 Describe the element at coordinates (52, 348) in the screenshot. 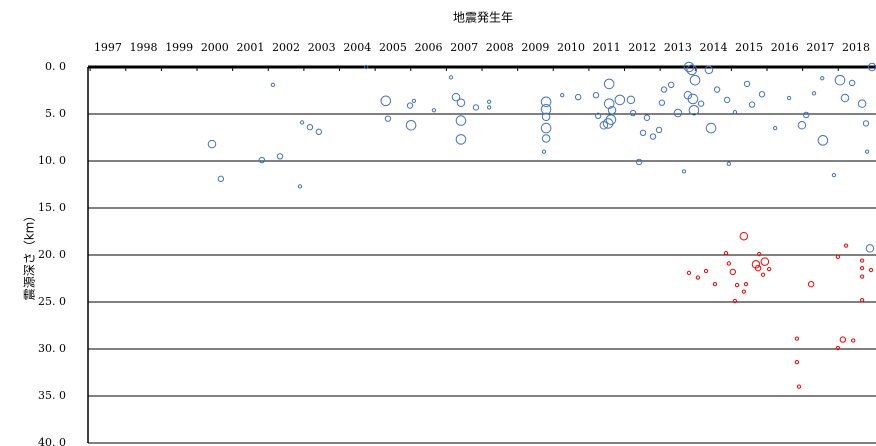

I see `y-tick-label: 30. 0` at that location.